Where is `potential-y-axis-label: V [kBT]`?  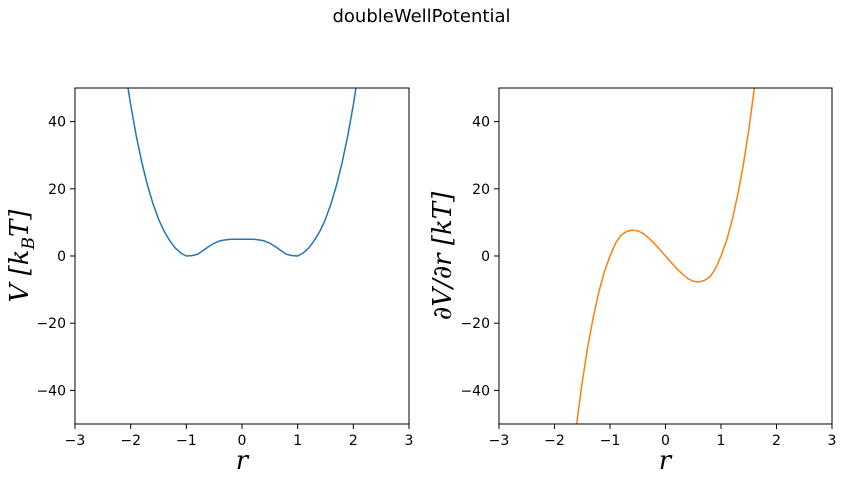
potential-y-axis-label: V [kBT] is located at coordinates (22, 256).